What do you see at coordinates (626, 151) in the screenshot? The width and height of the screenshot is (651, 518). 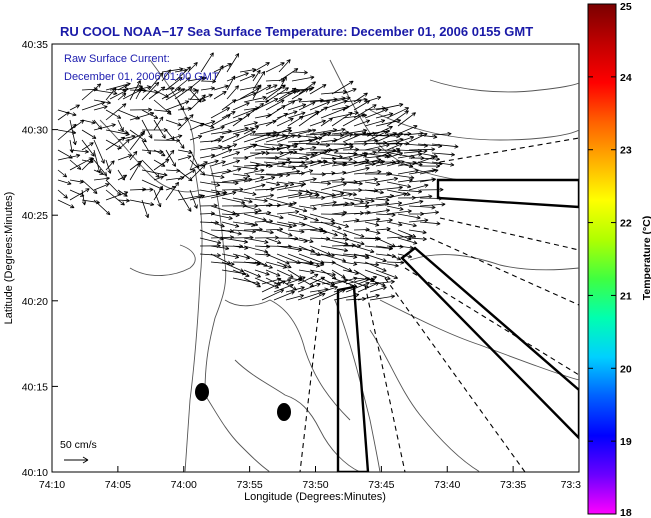 I see `colorbar-tick-label: 23` at bounding box center [626, 151].